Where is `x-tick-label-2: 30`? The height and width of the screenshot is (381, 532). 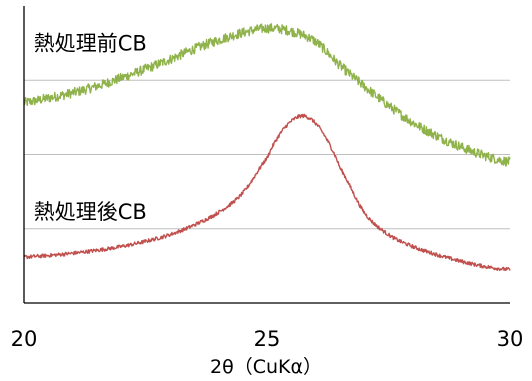
x-tick-label-2: 30 is located at coordinates (510, 339).